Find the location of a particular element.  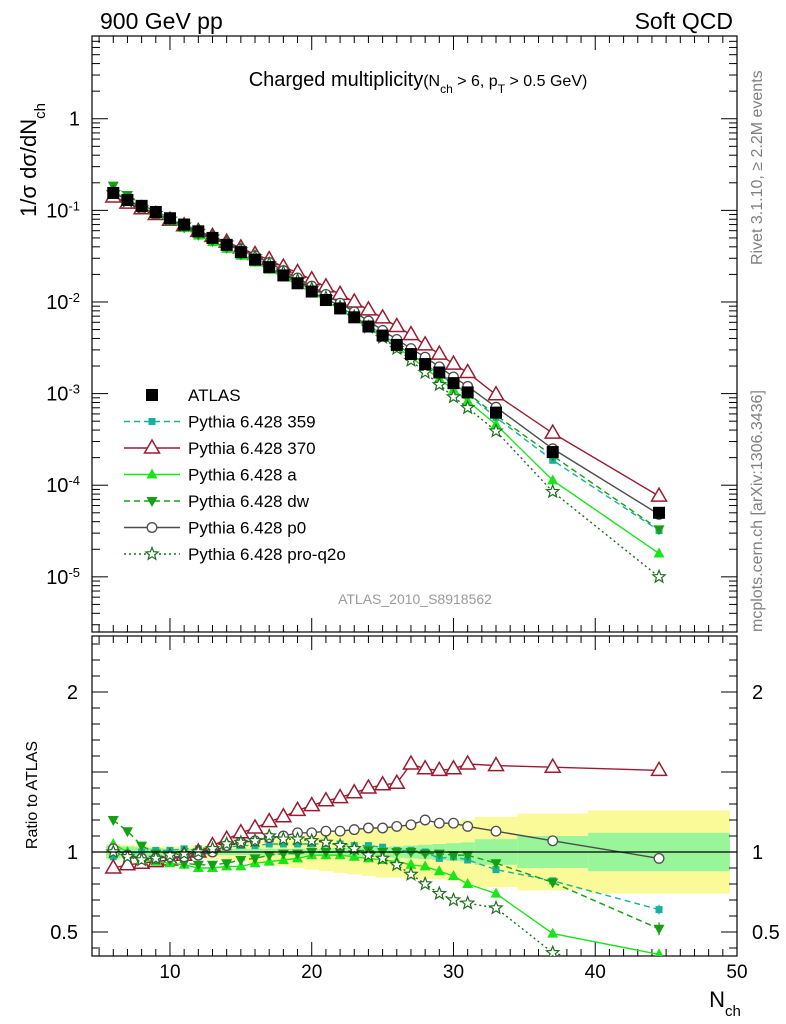

legend-label-p359: Pythia 6.428 359 is located at coordinates (252, 422).